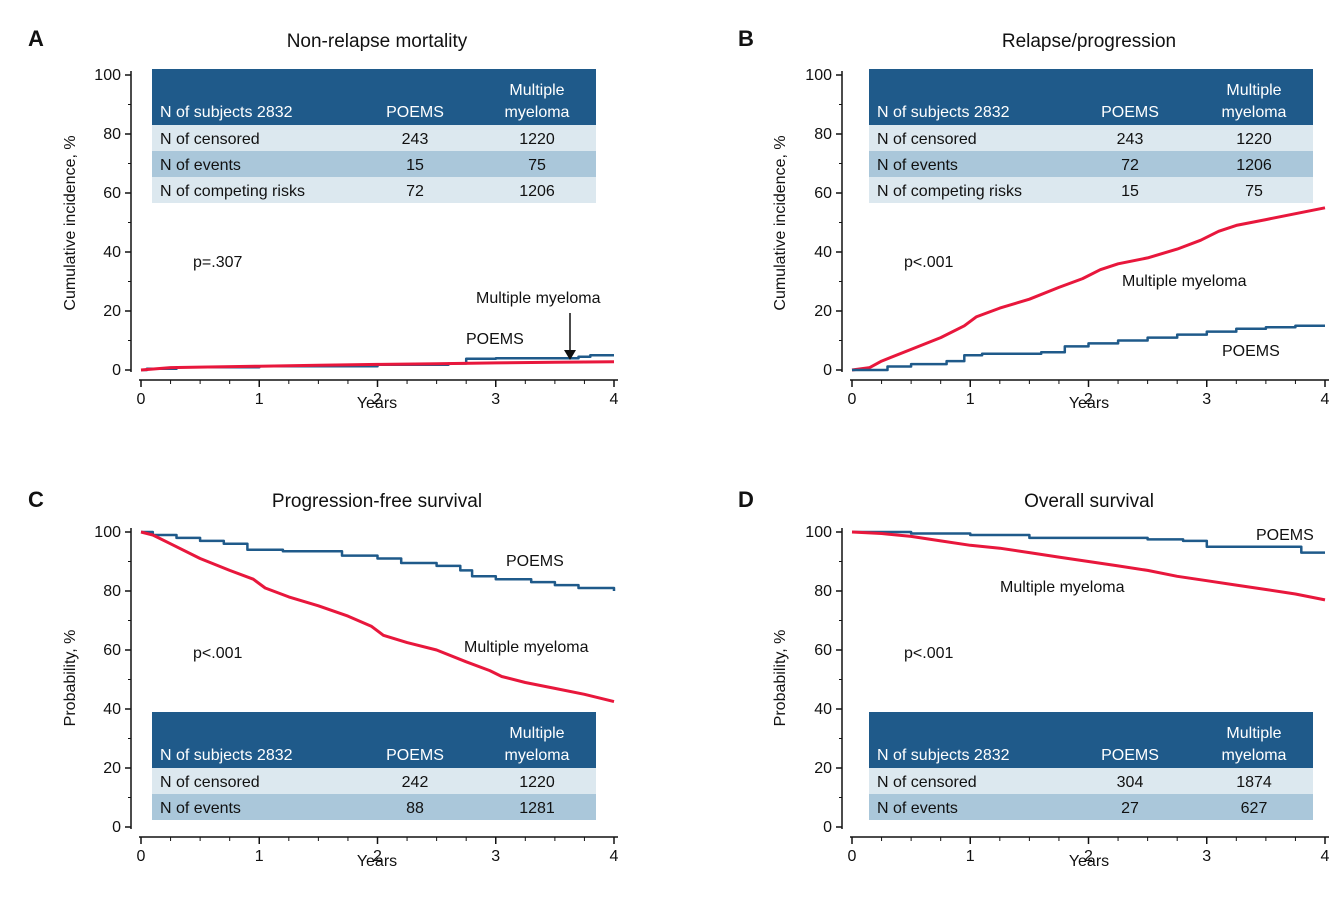 This screenshot has height=907, width=1340. Describe the element at coordinates (1088, 566) in the screenshot. I see `panel-d-curves` at that location.